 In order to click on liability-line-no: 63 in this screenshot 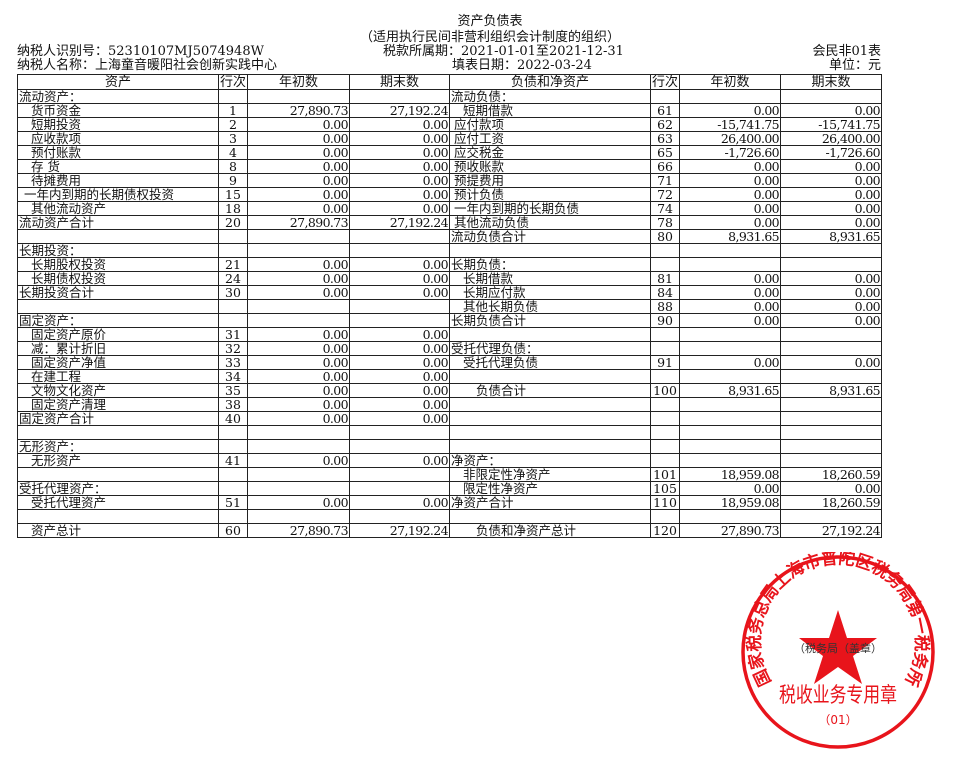, I will do `click(665, 138)`.